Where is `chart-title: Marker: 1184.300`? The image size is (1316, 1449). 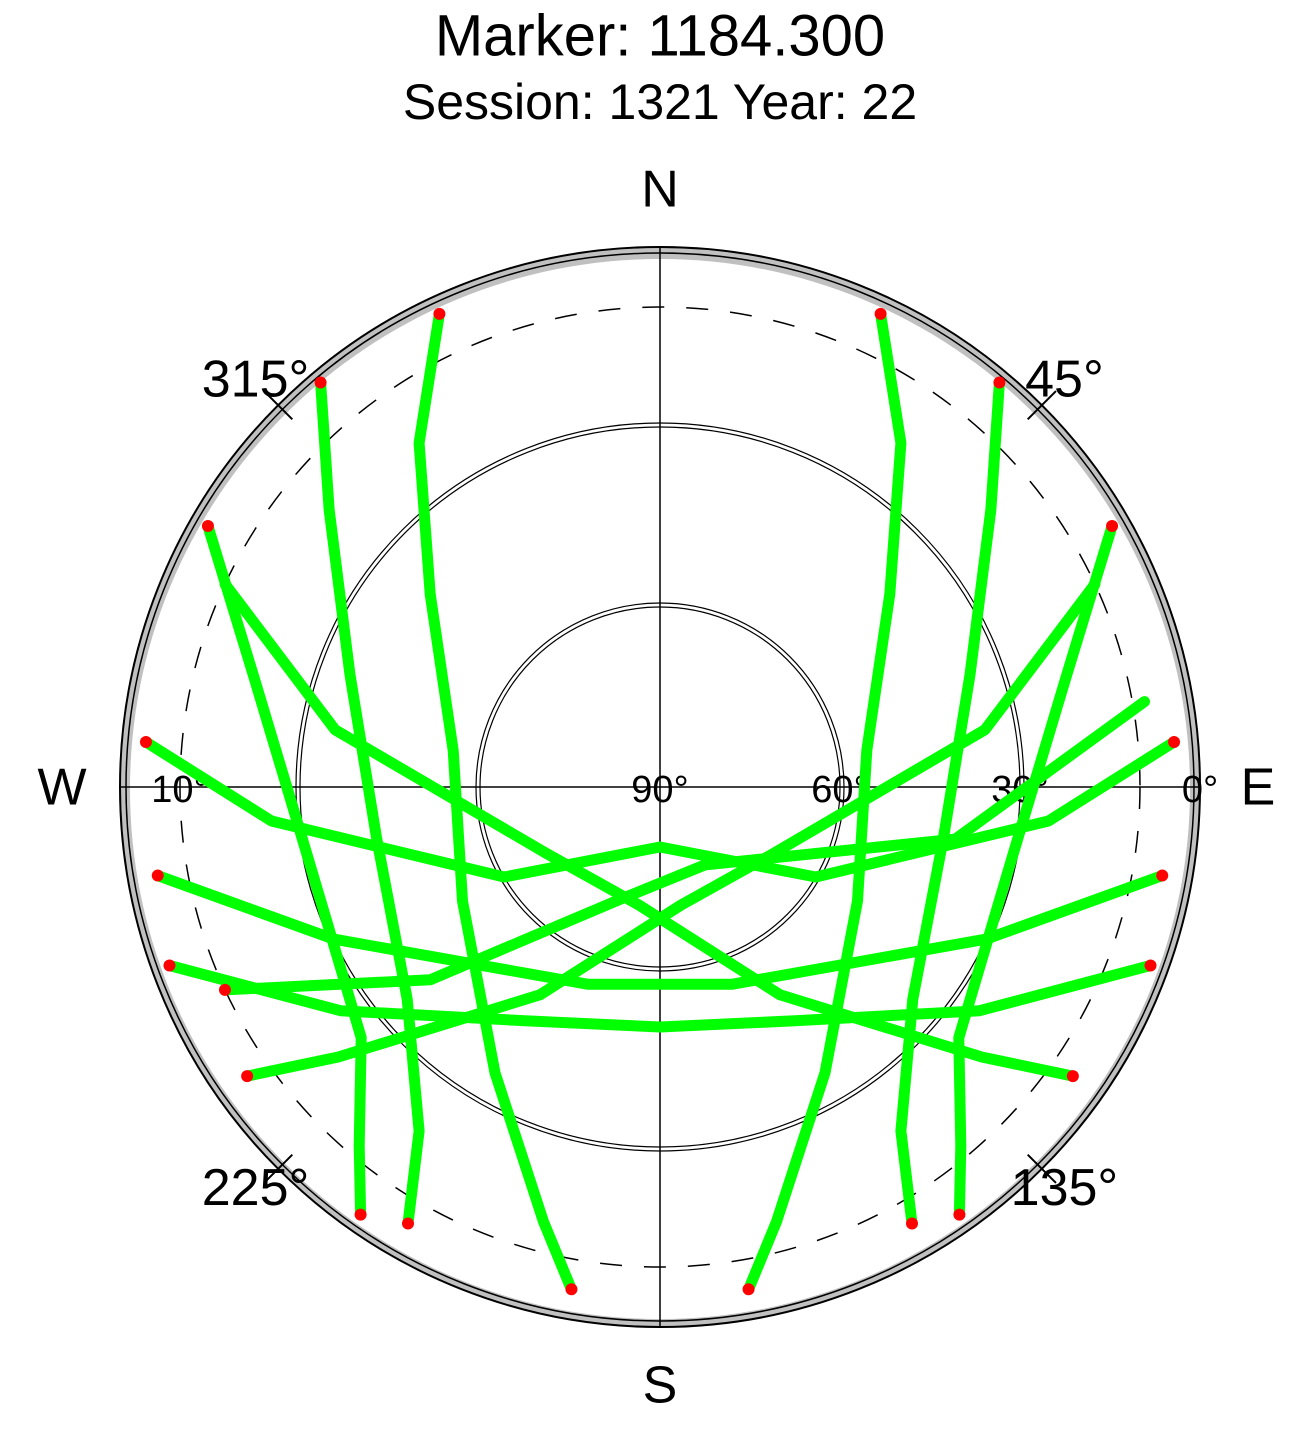
chart-title: Marker: 1184.300 is located at coordinates (660, 35).